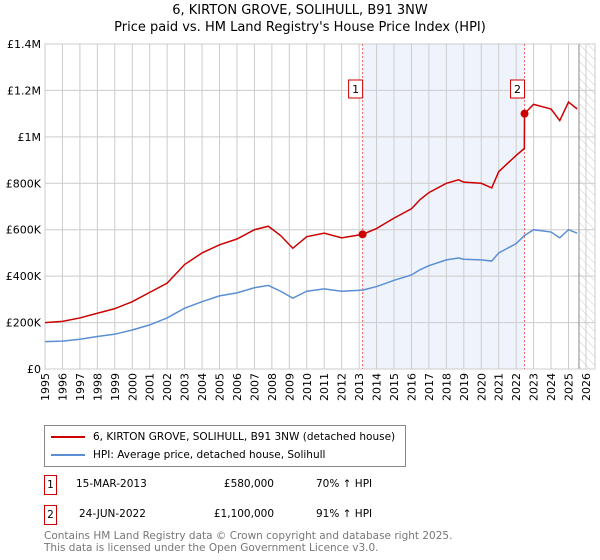 This screenshot has width=600, height=560. What do you see at coordinates (202, 387) in the screenshot?
I see `x-tick-label: 2004` at bounding box center [202, 387].